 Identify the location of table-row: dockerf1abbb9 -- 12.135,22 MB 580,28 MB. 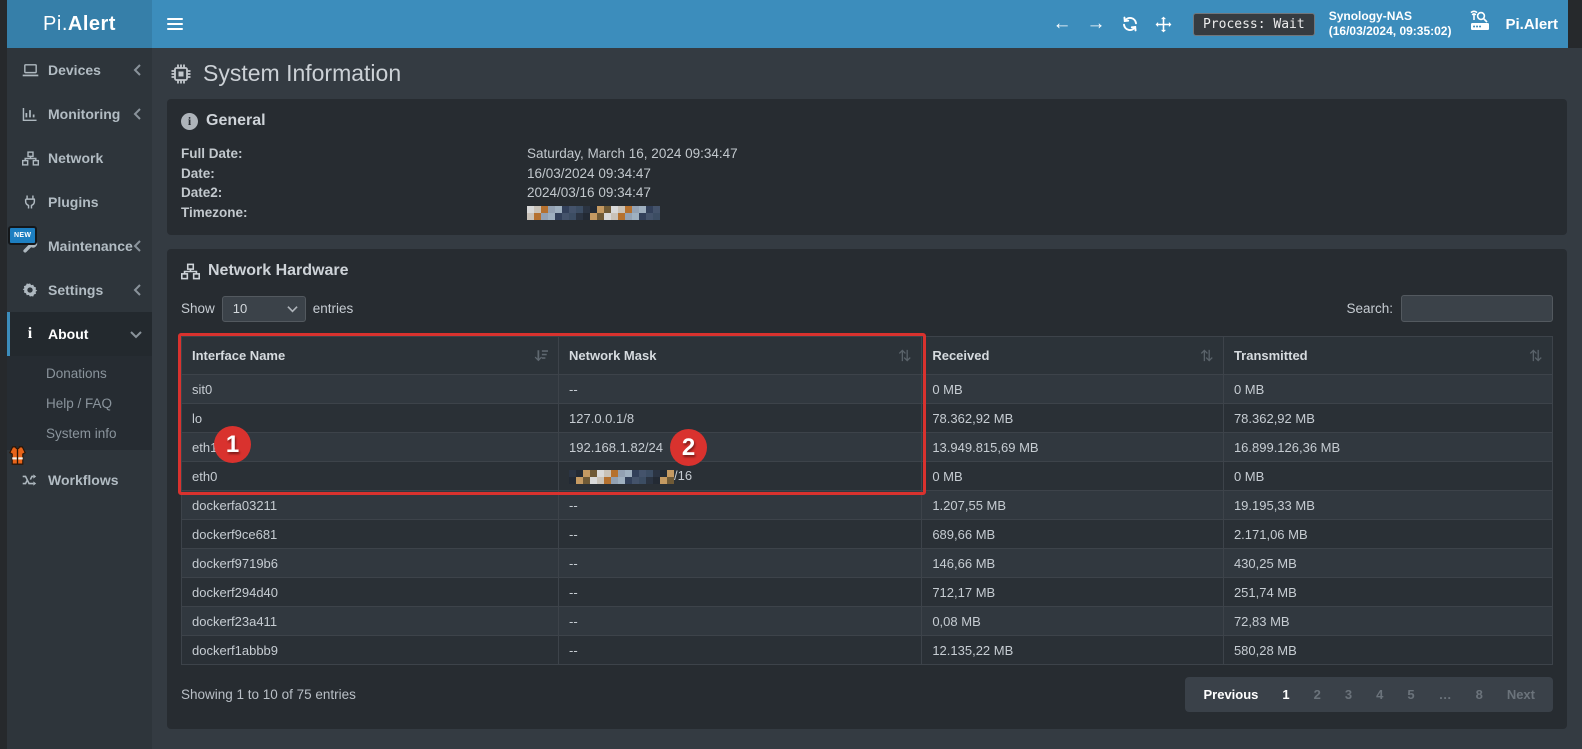
(867, 650).